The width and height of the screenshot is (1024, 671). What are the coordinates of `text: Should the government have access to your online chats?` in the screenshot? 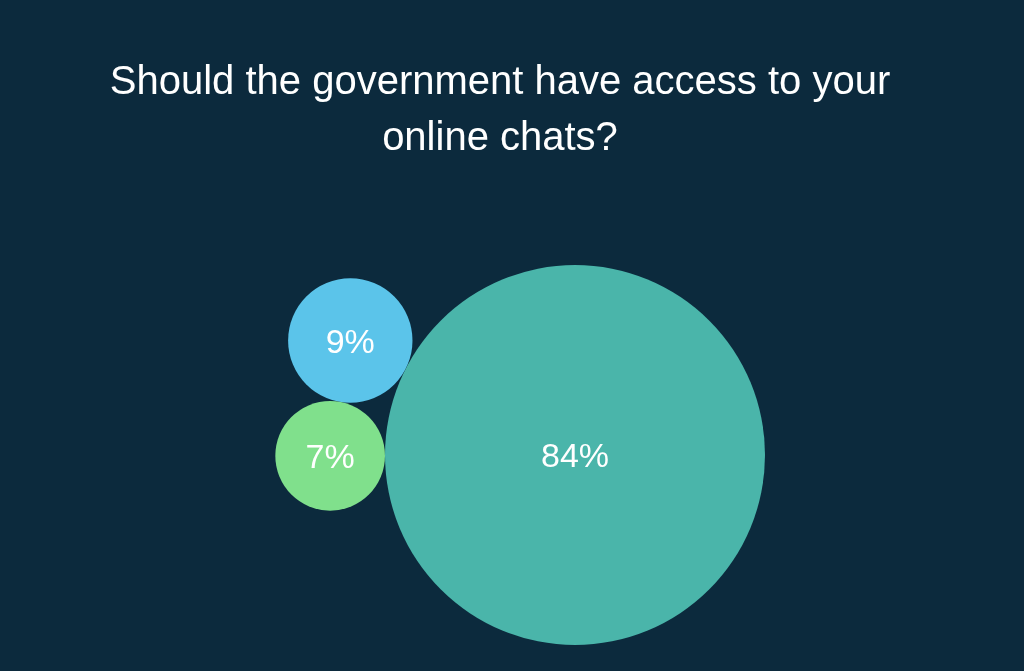 It's located at (500, 108).